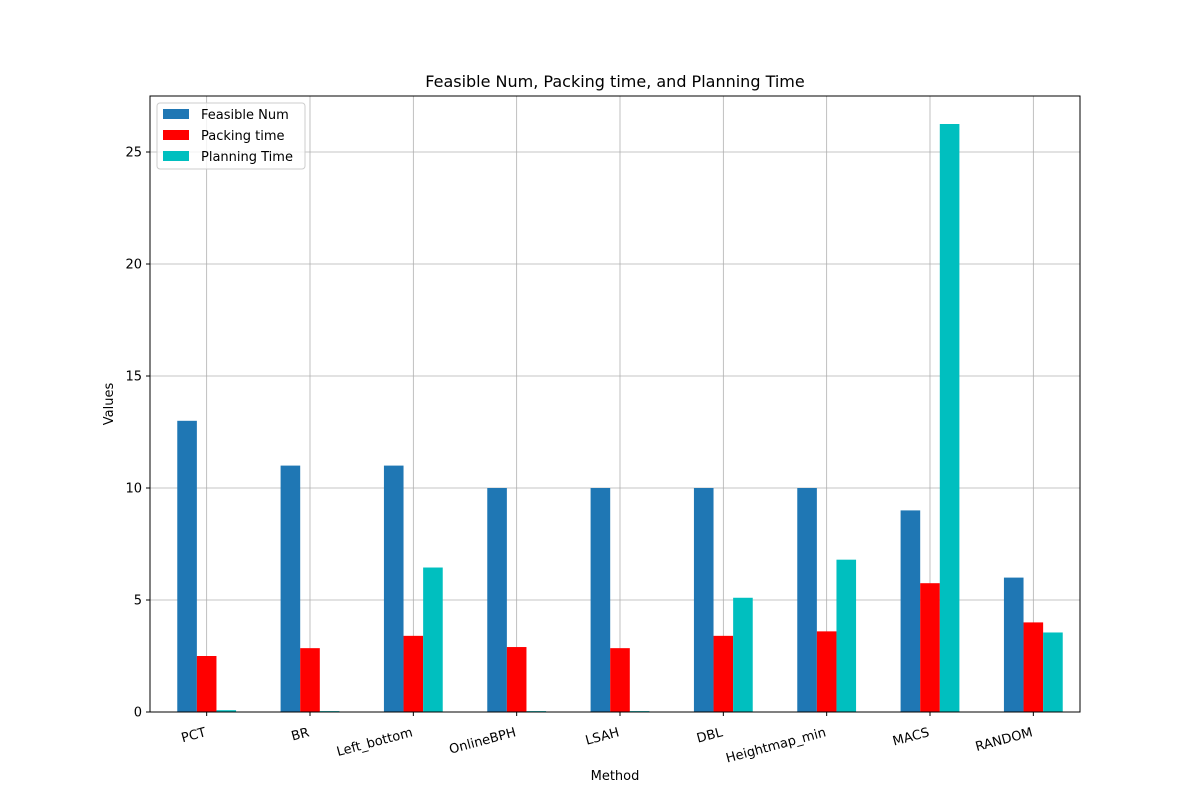 This screenshot has width=1200, height=800. Describe the element at coordinates (133, 153) in the screenshot. I see `y-tick-label: 25` at that location.